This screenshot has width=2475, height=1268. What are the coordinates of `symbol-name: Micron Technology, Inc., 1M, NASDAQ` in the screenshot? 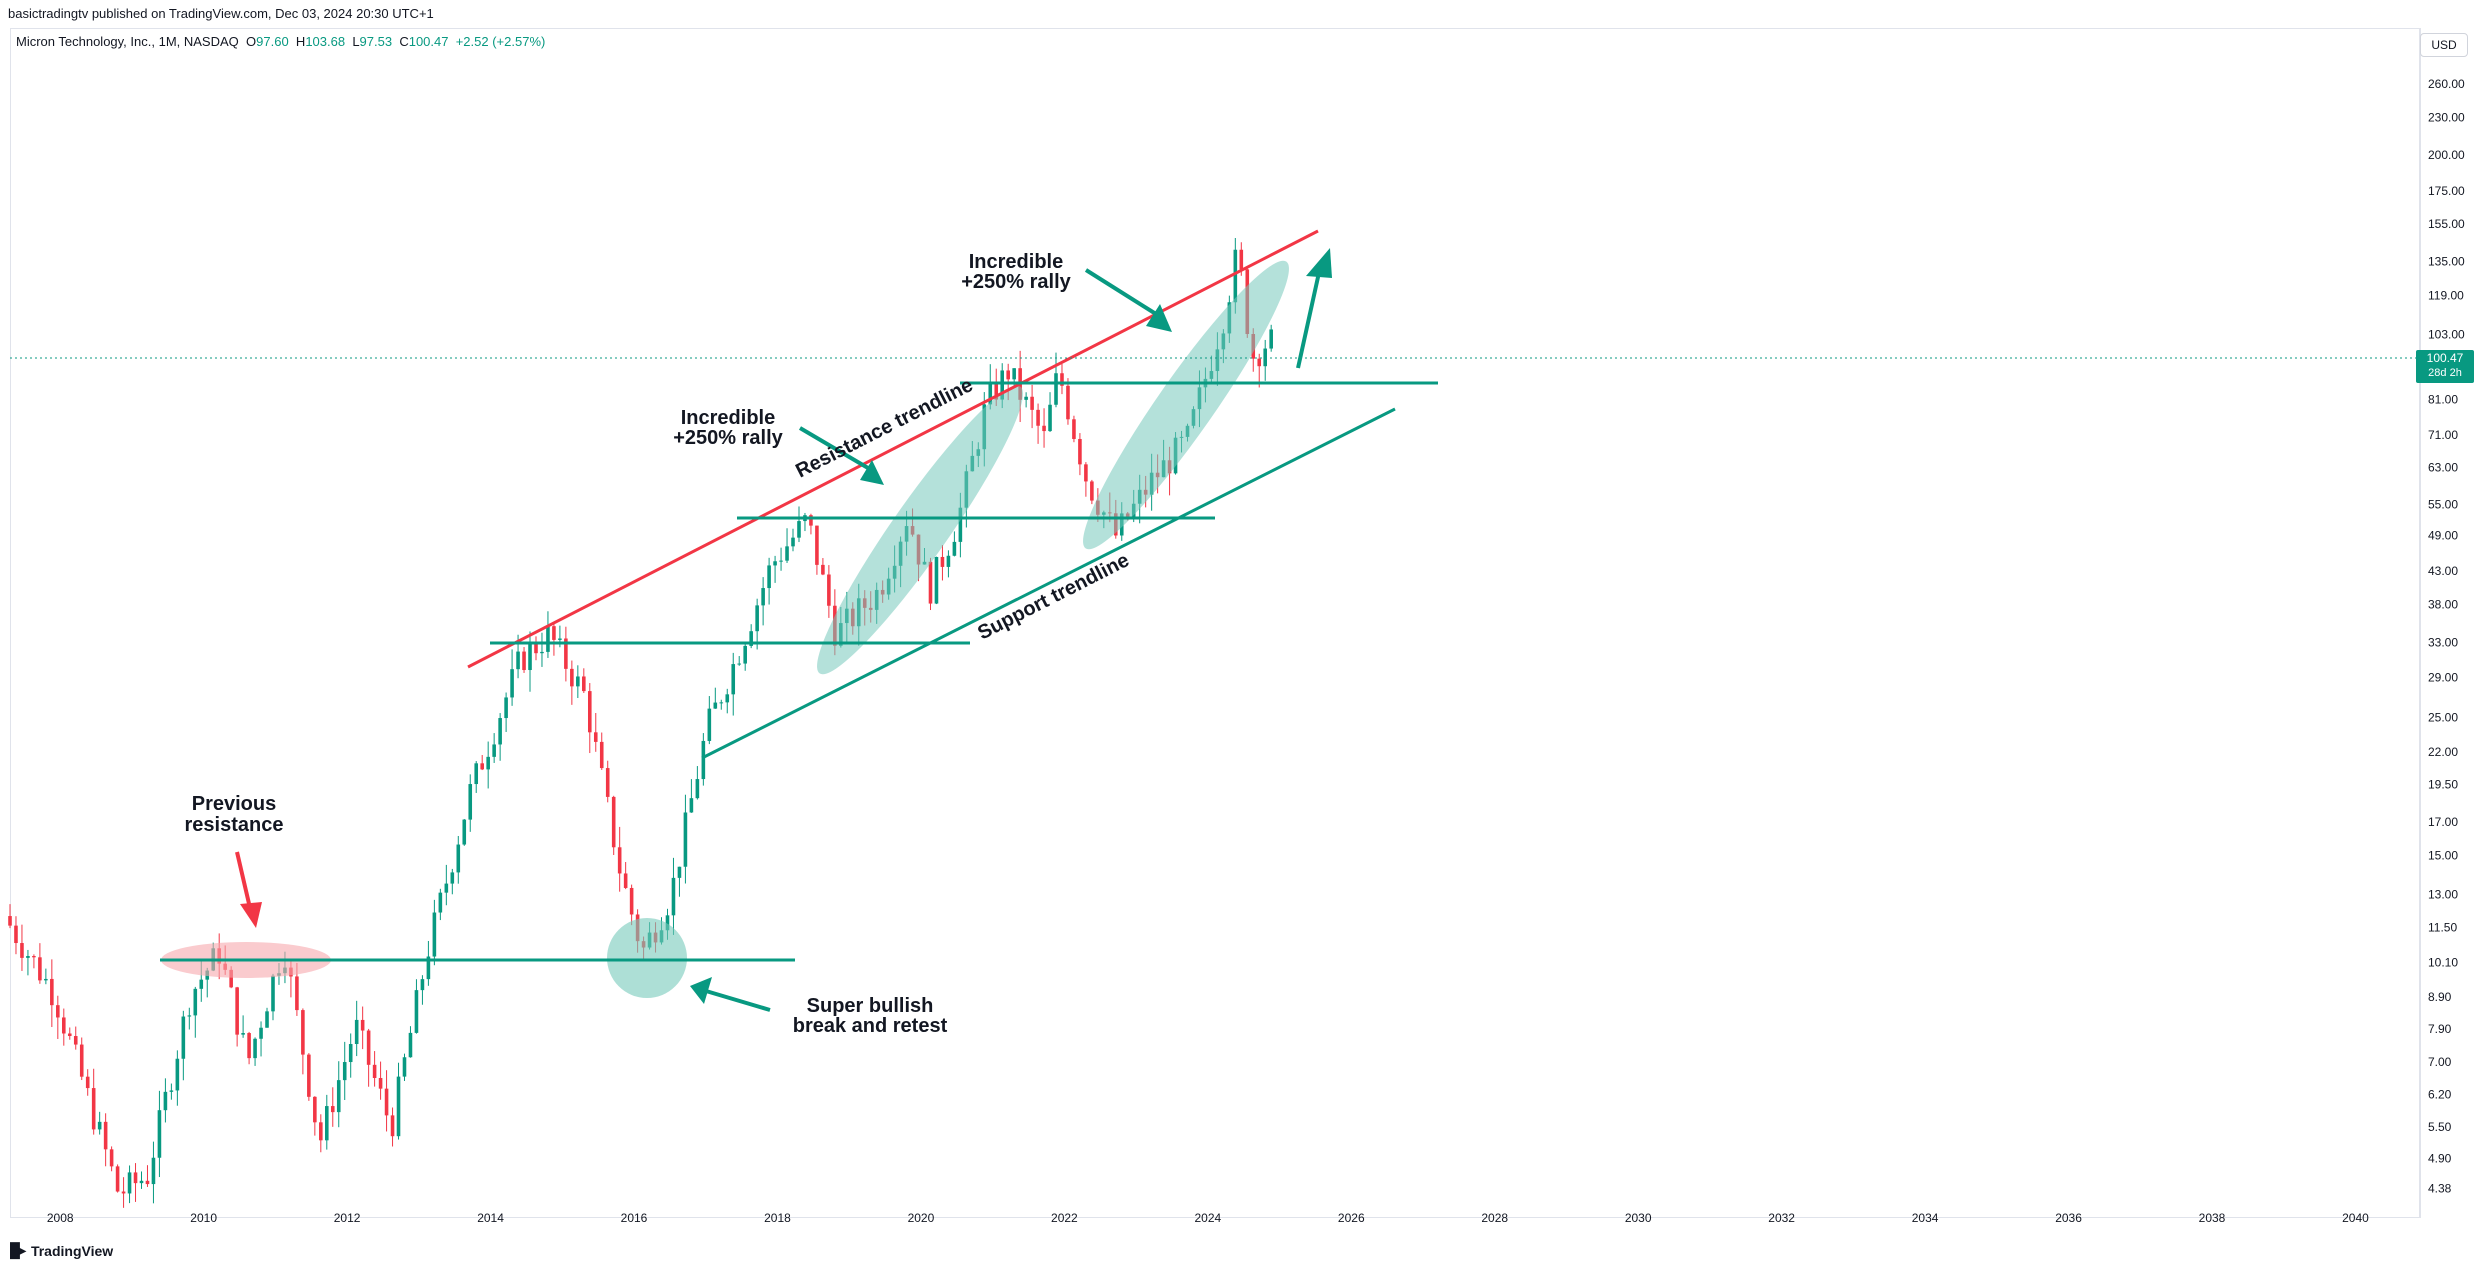 It's located at (127, 41).